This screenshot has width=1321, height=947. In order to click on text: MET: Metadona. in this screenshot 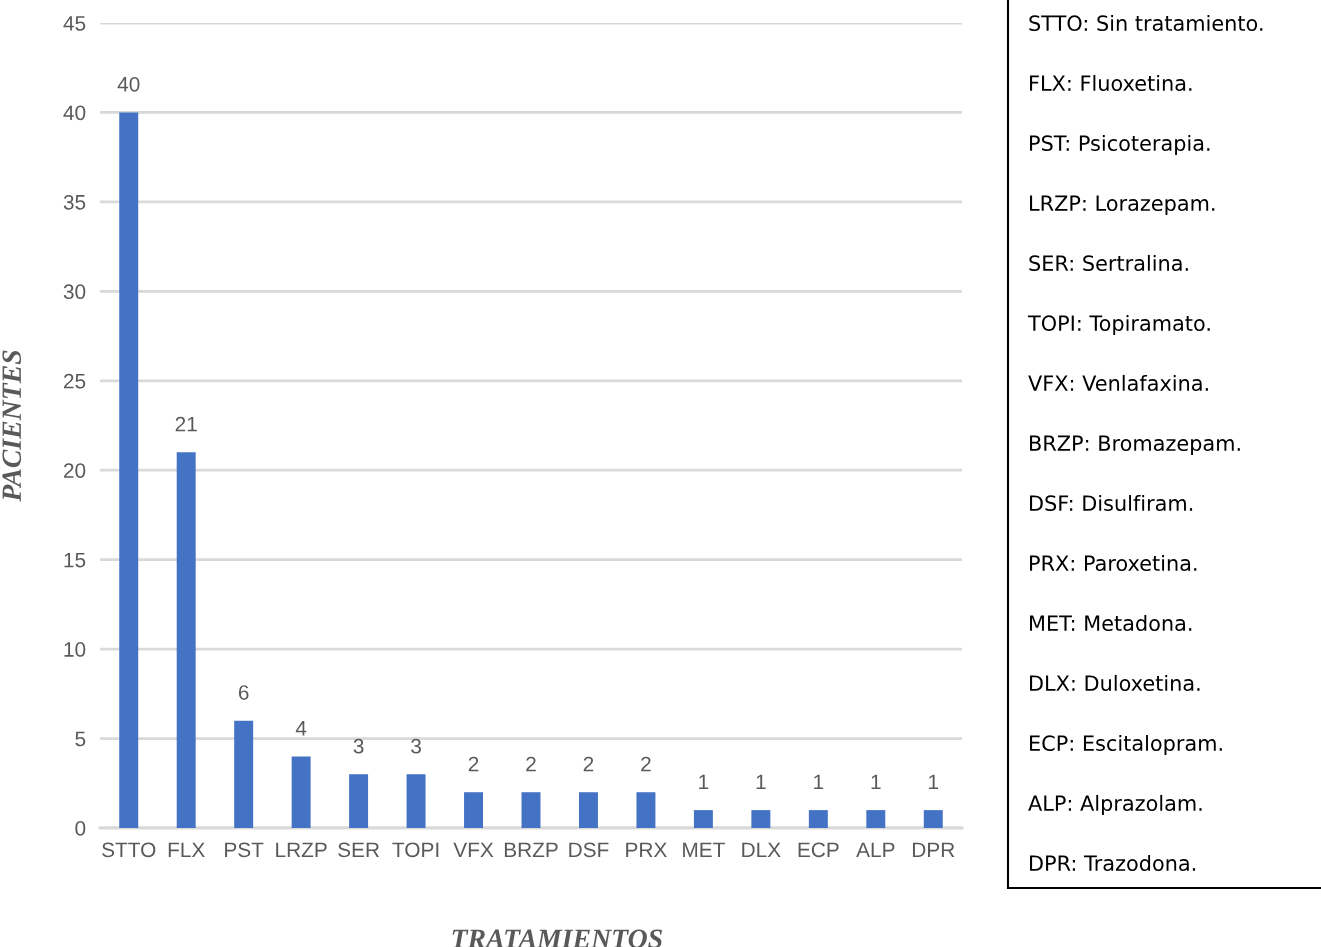, I will do `click(1111, 623)`.